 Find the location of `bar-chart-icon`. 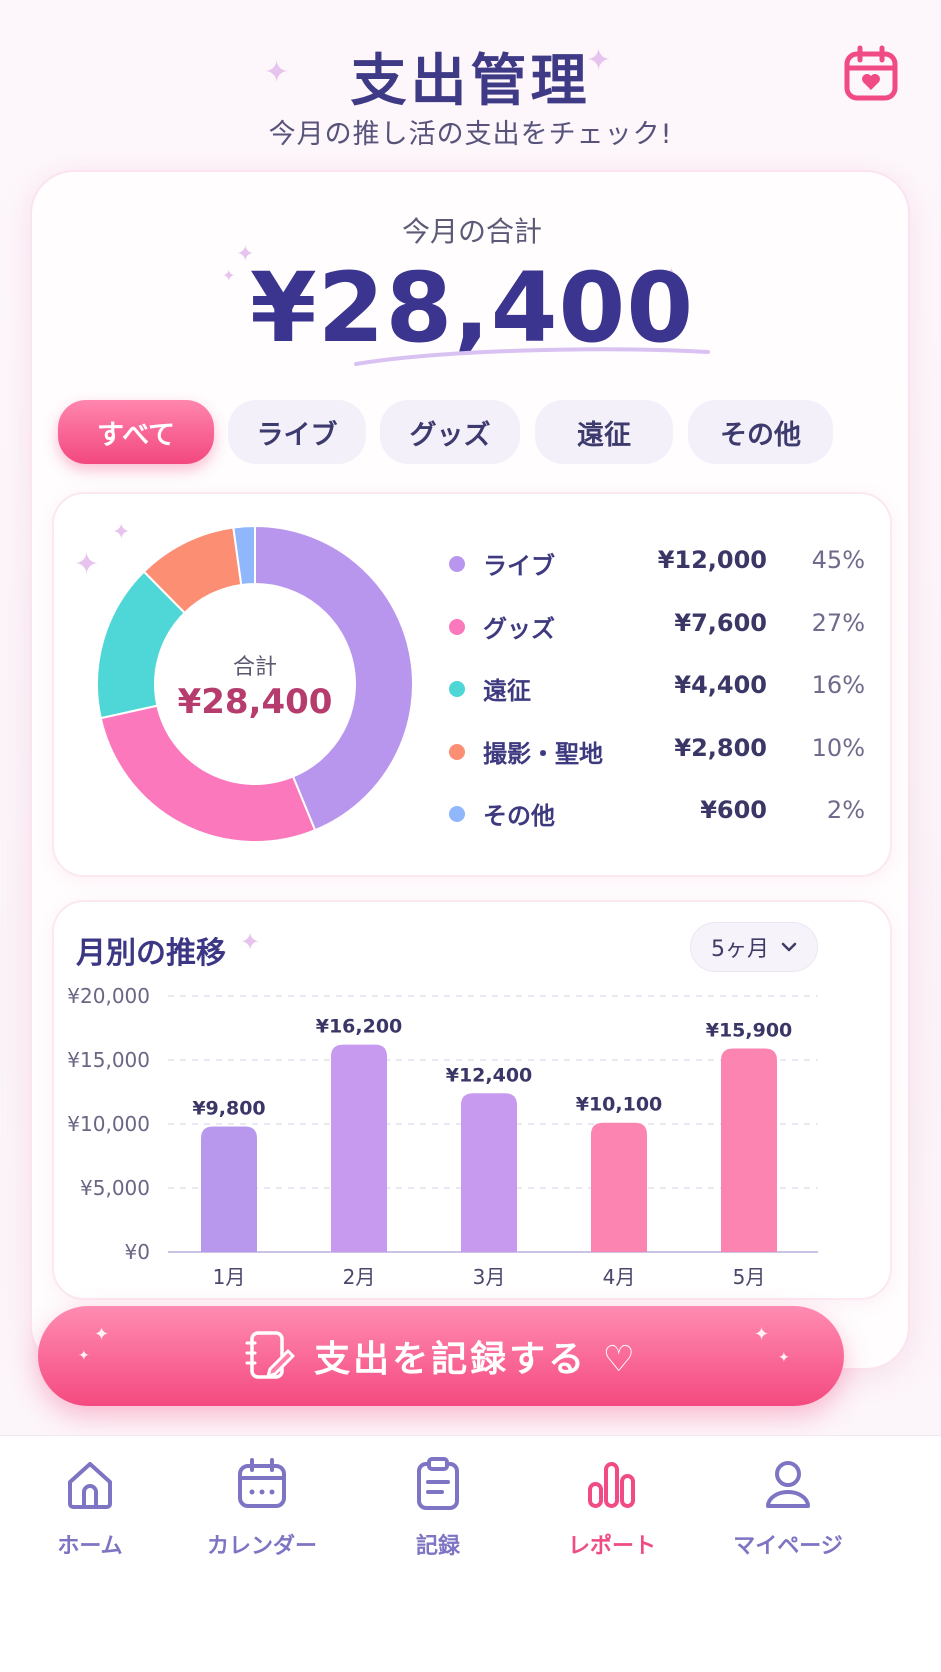

bar-chart-icon is located at coordinates (611, 1485).